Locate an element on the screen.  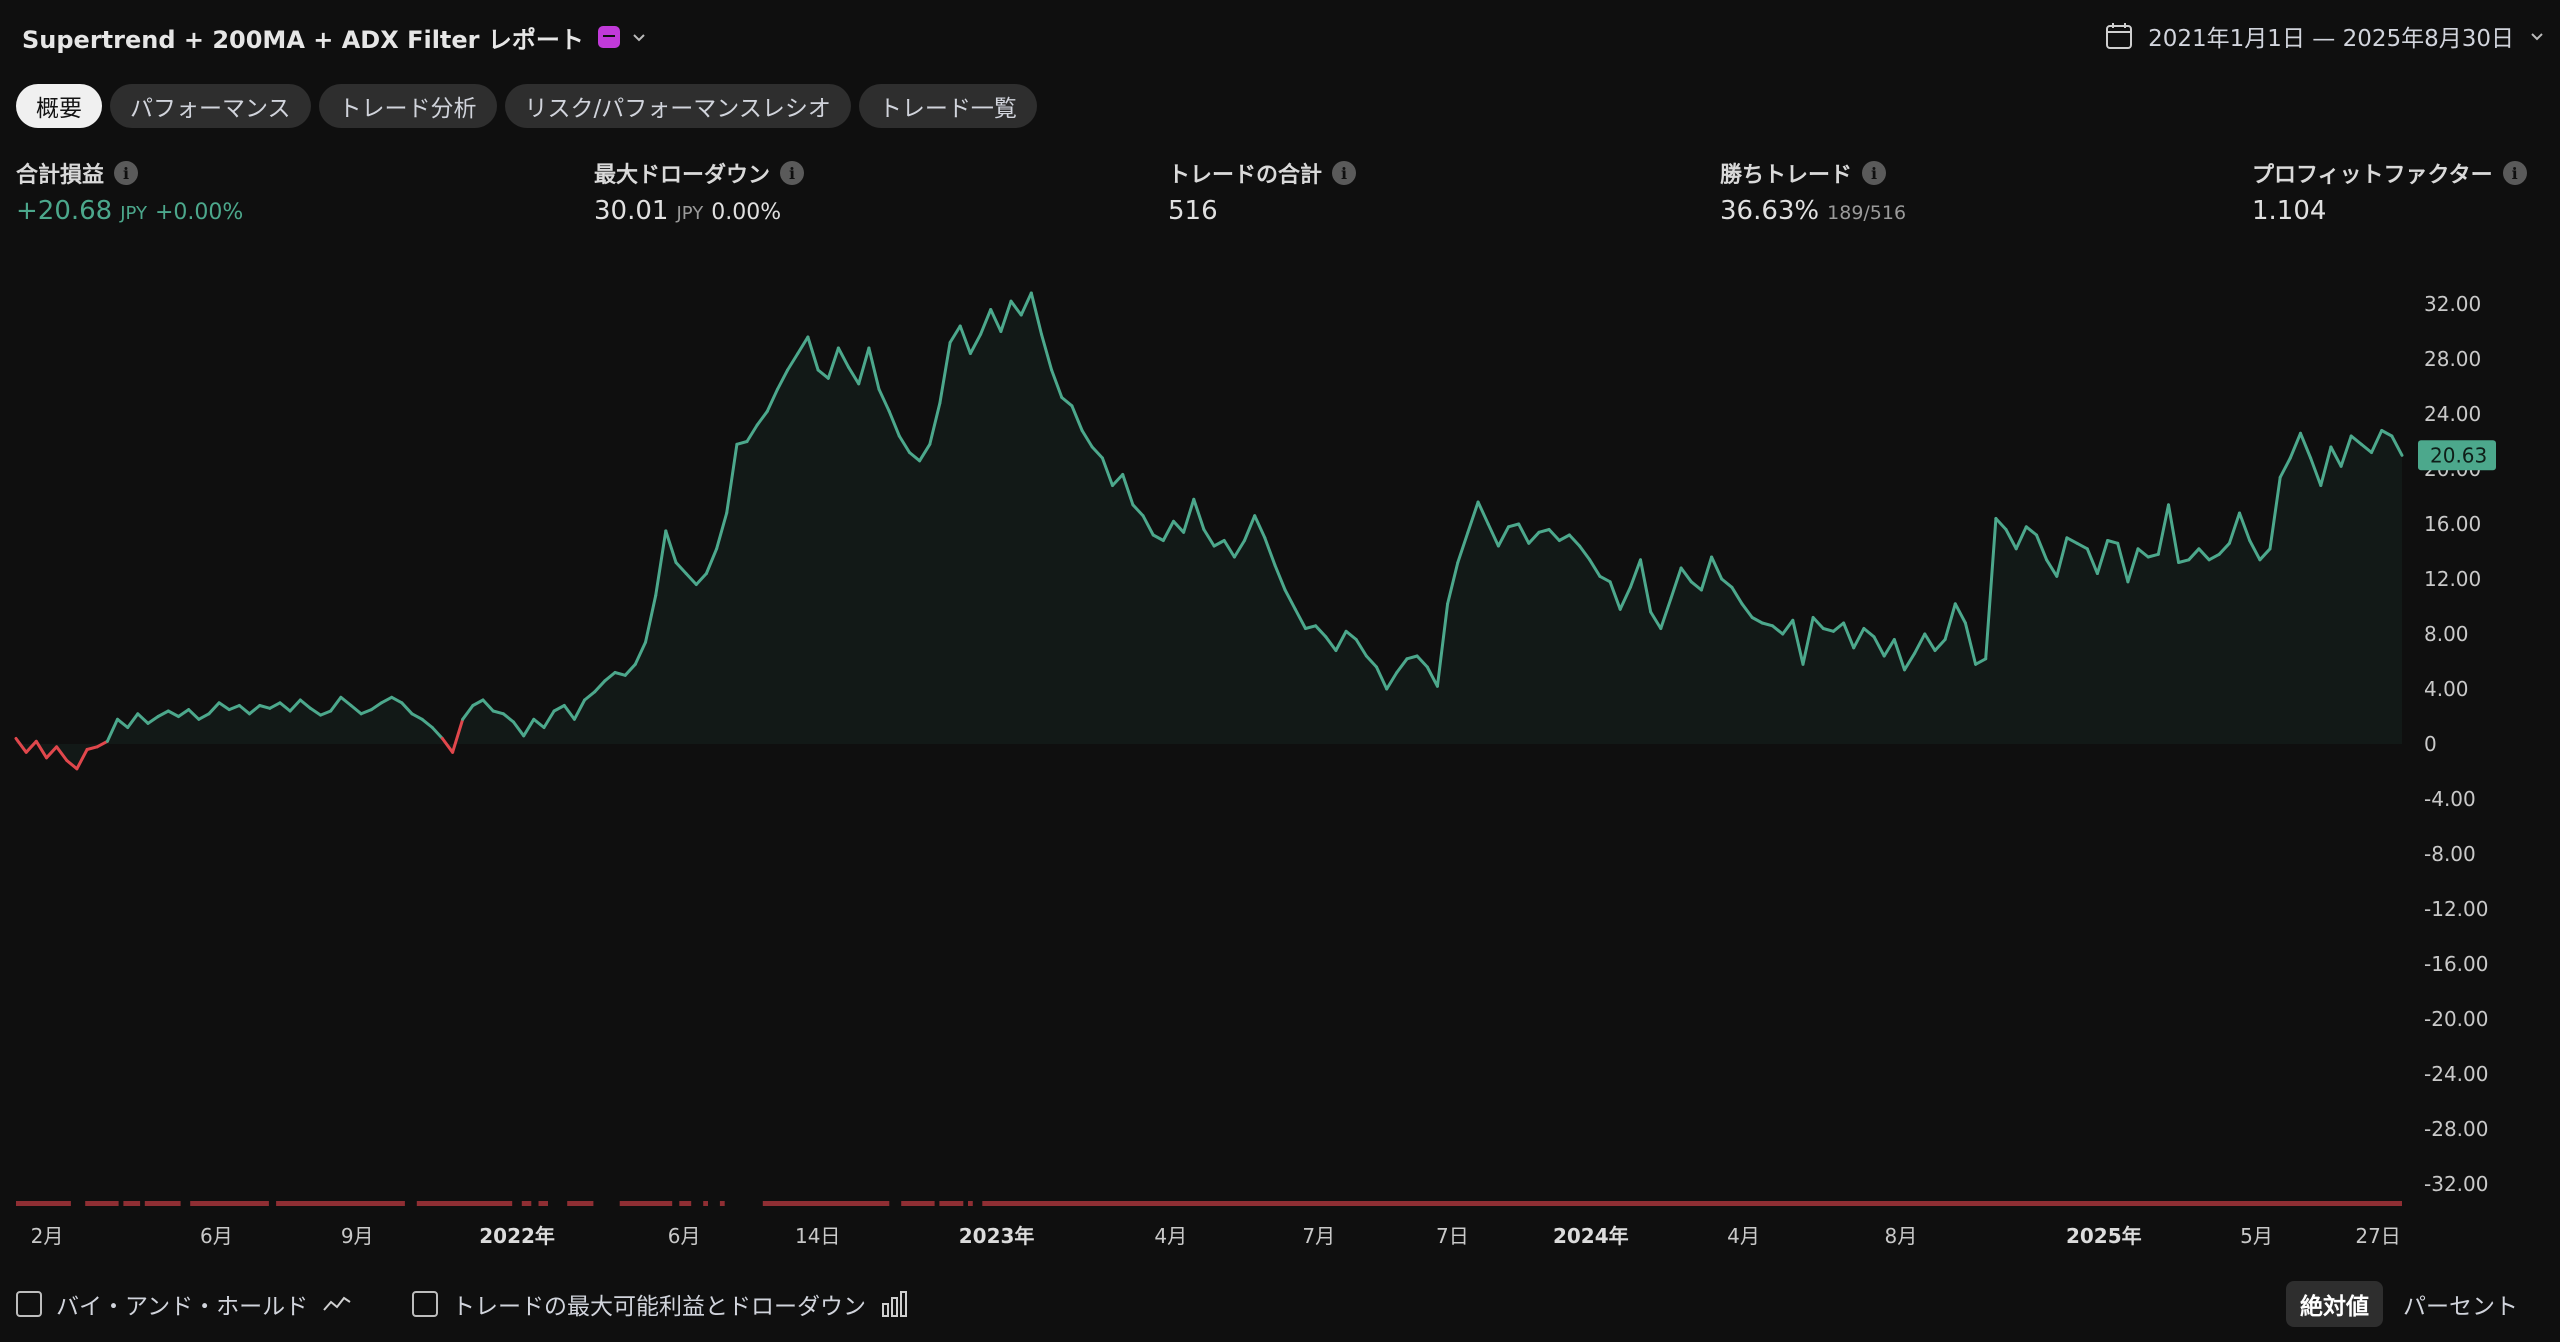
last-value-label: 20.63 is located at coordinates (2458, 455).